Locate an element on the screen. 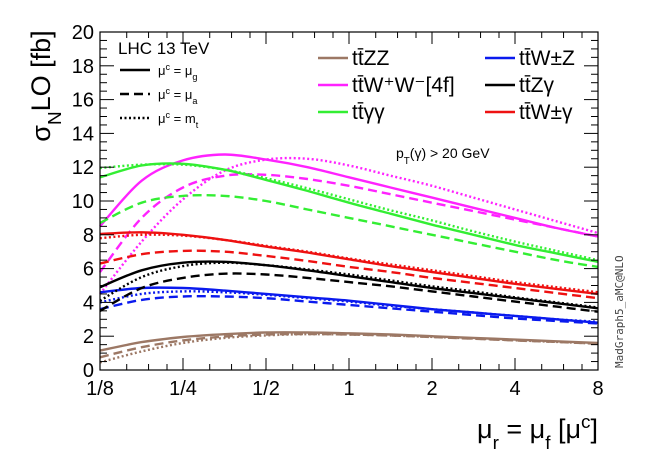 This screenshot has height=450, width=664. series-line-2-dashed is located at coordinates (349, 231).